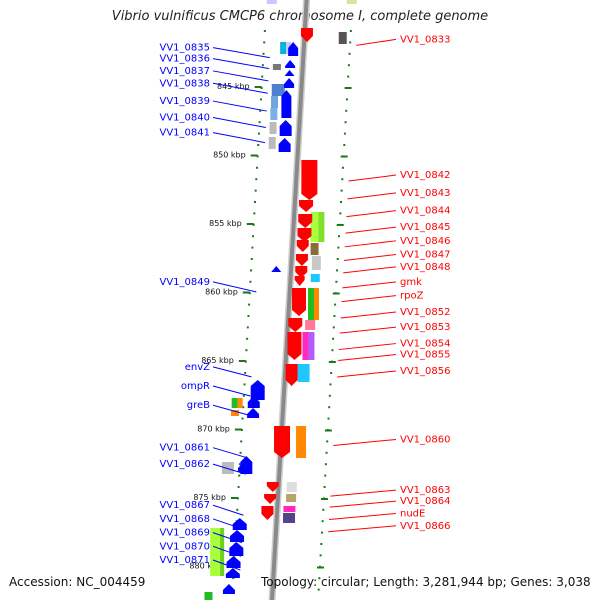 The width and height of the screenshot is (600, 600). I want to click on gene-label: VV1_0866, so click(425, 526).